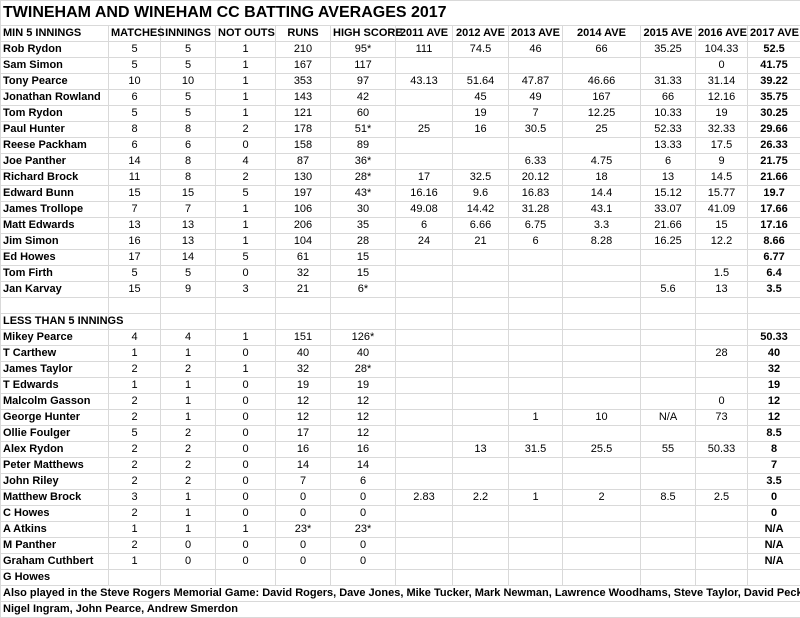 The image size is (800, 618). I want to click on player-row: John Riley 2 2 0 7 6 3.5, so click(400, 481).